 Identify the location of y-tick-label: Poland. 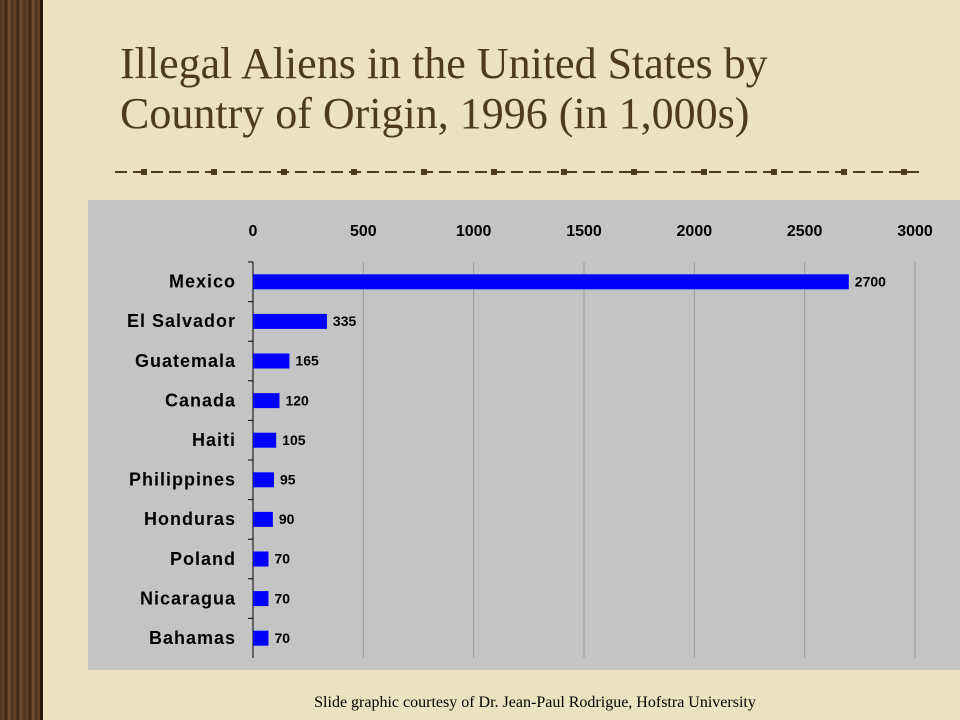
(203, 559).